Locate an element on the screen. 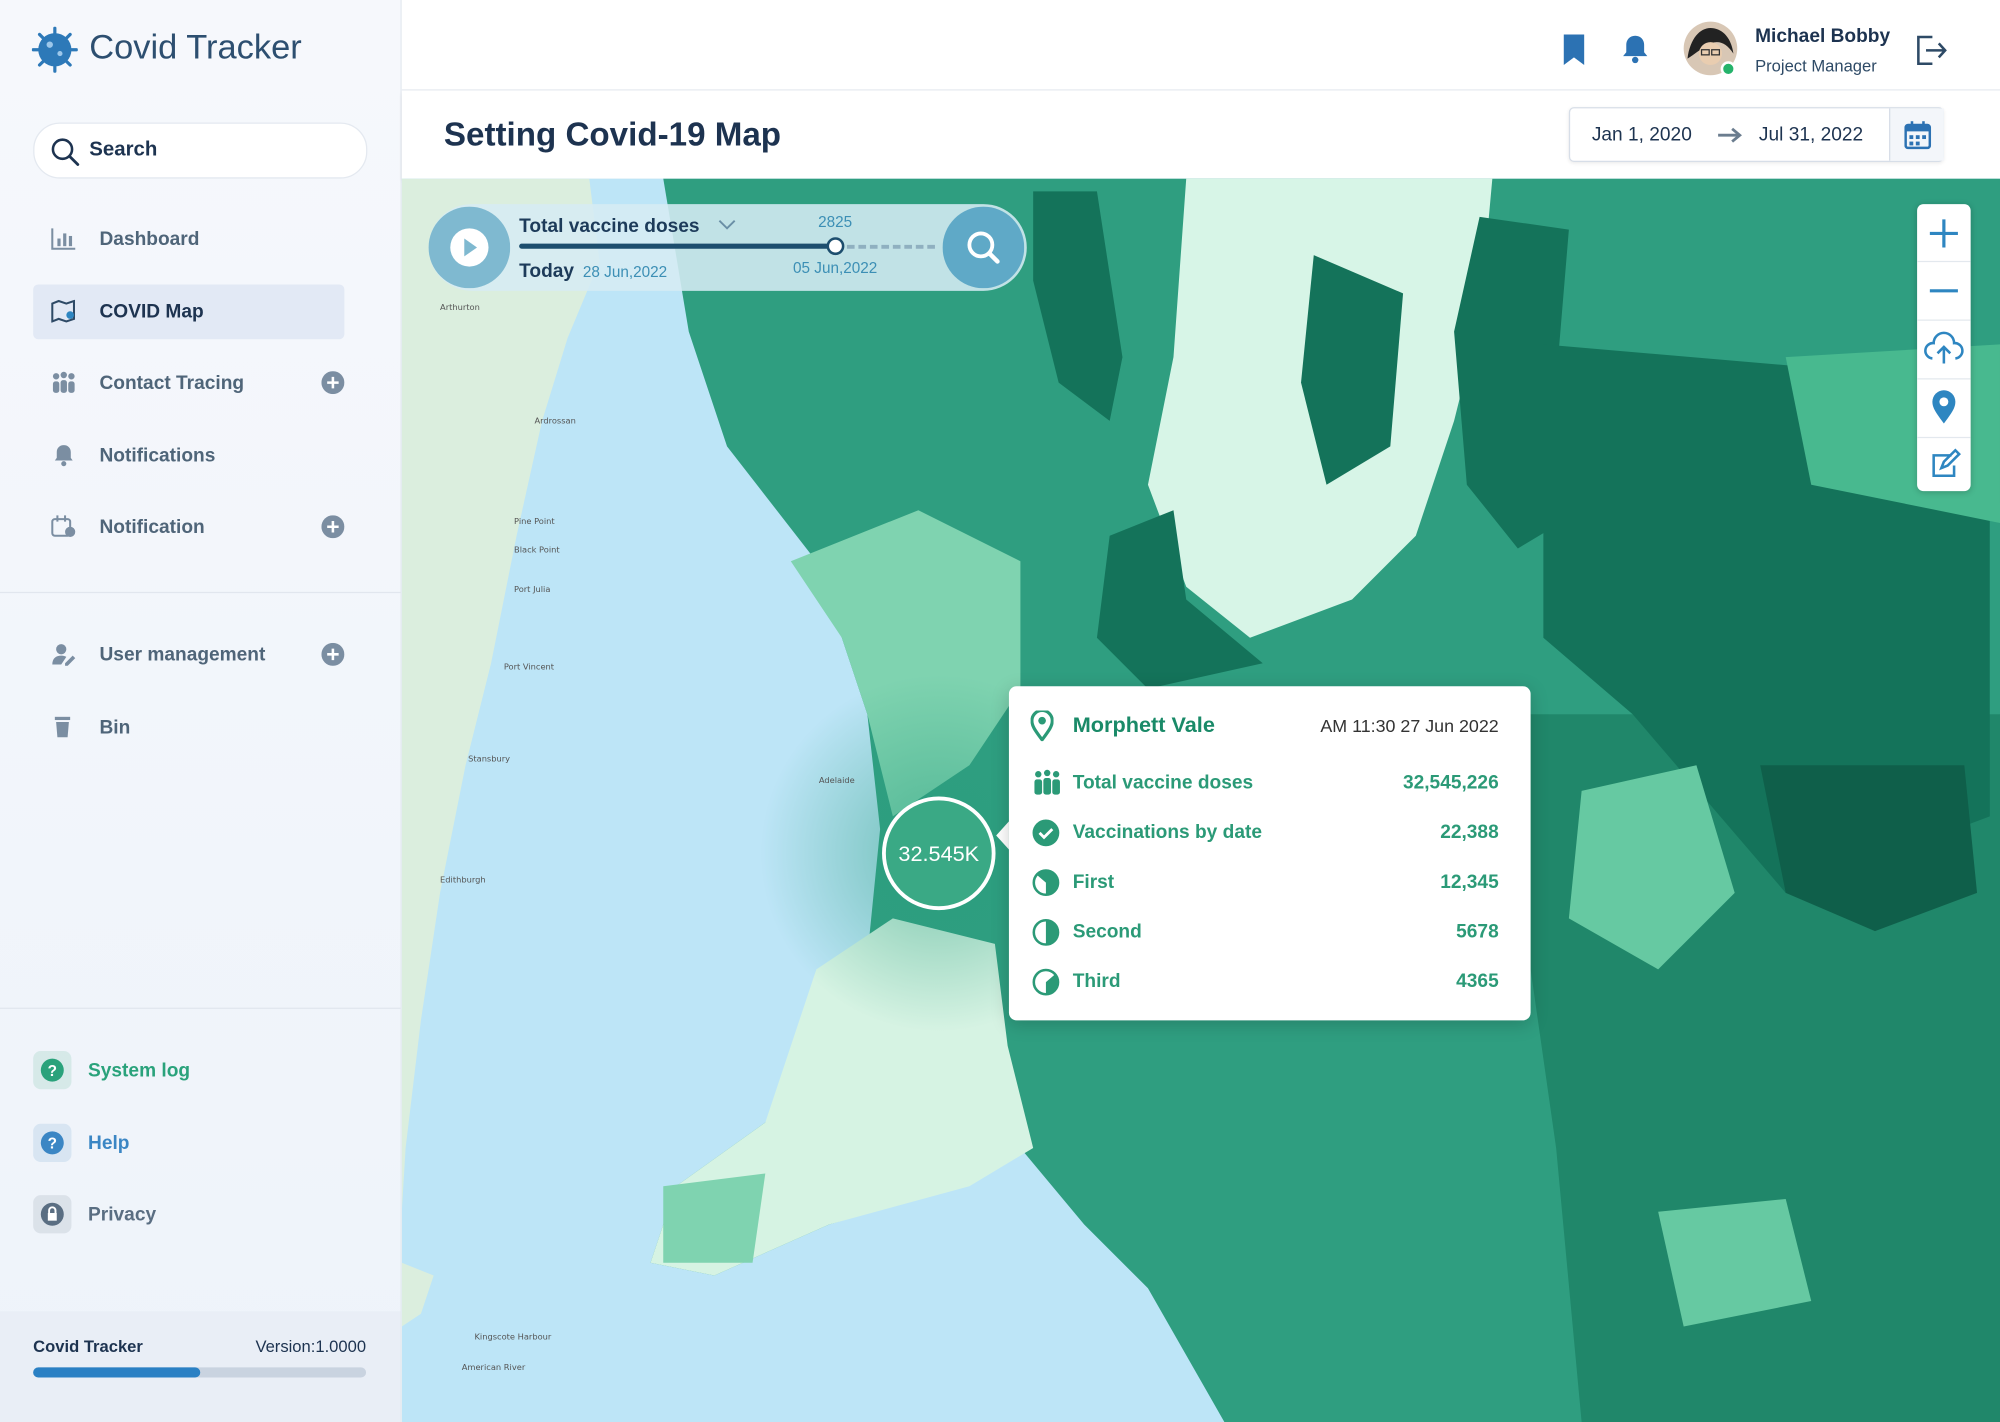  upload is located at coordinates (1944, 347).